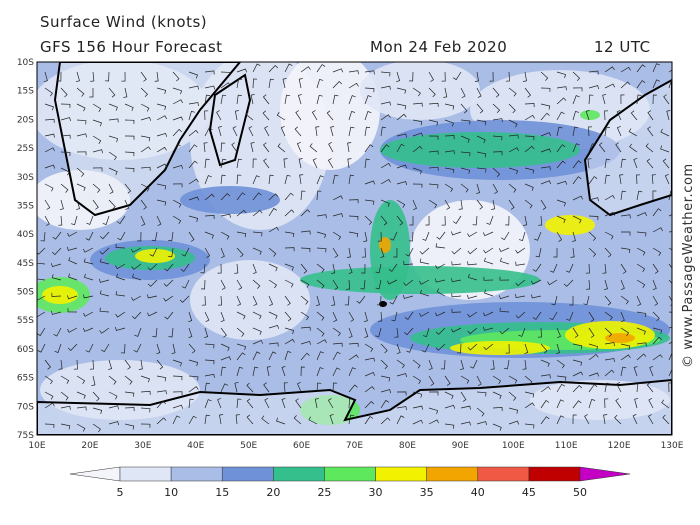 This screenshot has height=525, width=700. Describe the element at coordinates (619, 446) in the screenshot. I see `longitude-label: 120E` at that location.